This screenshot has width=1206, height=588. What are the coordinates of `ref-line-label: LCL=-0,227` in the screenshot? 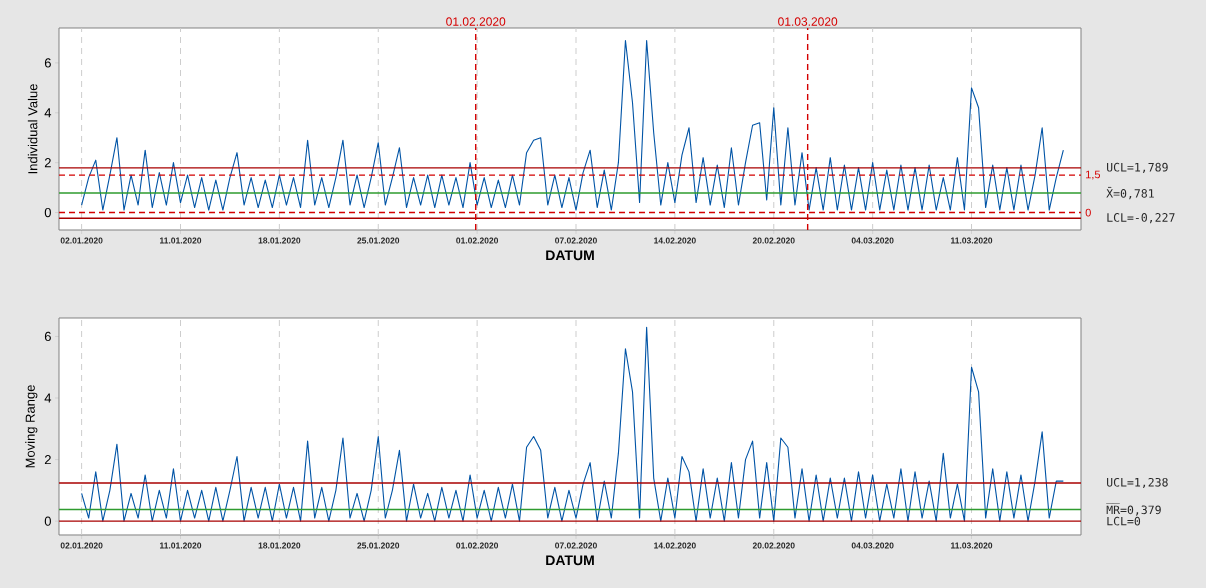 It's located at (1141, 218).